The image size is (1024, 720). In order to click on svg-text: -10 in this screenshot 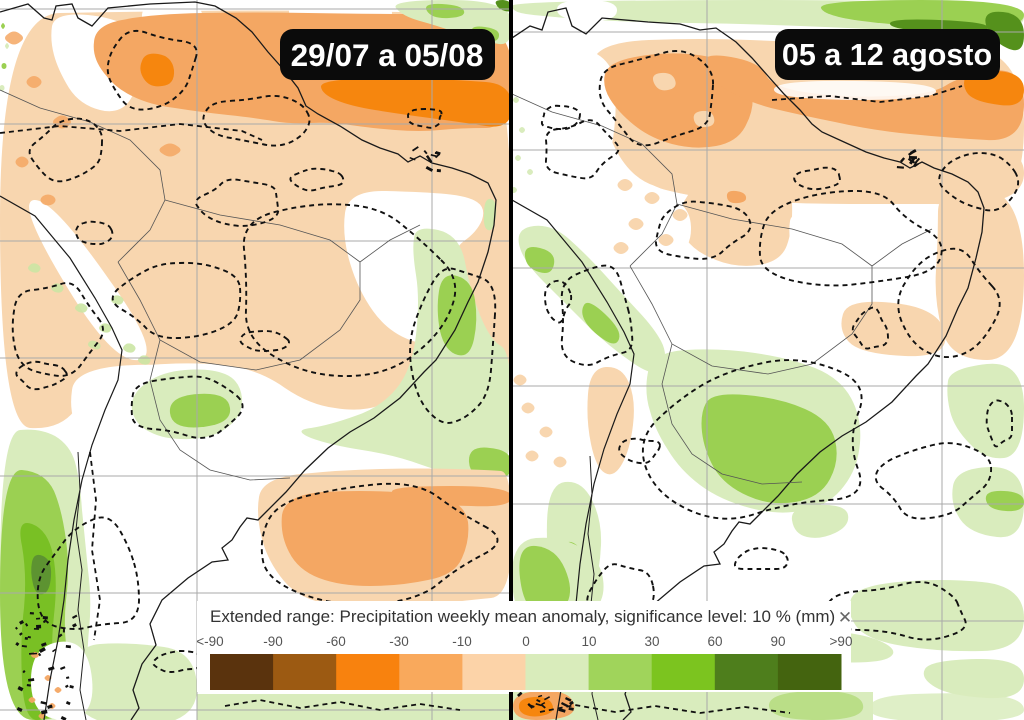, I will do `click(462, 641)`.